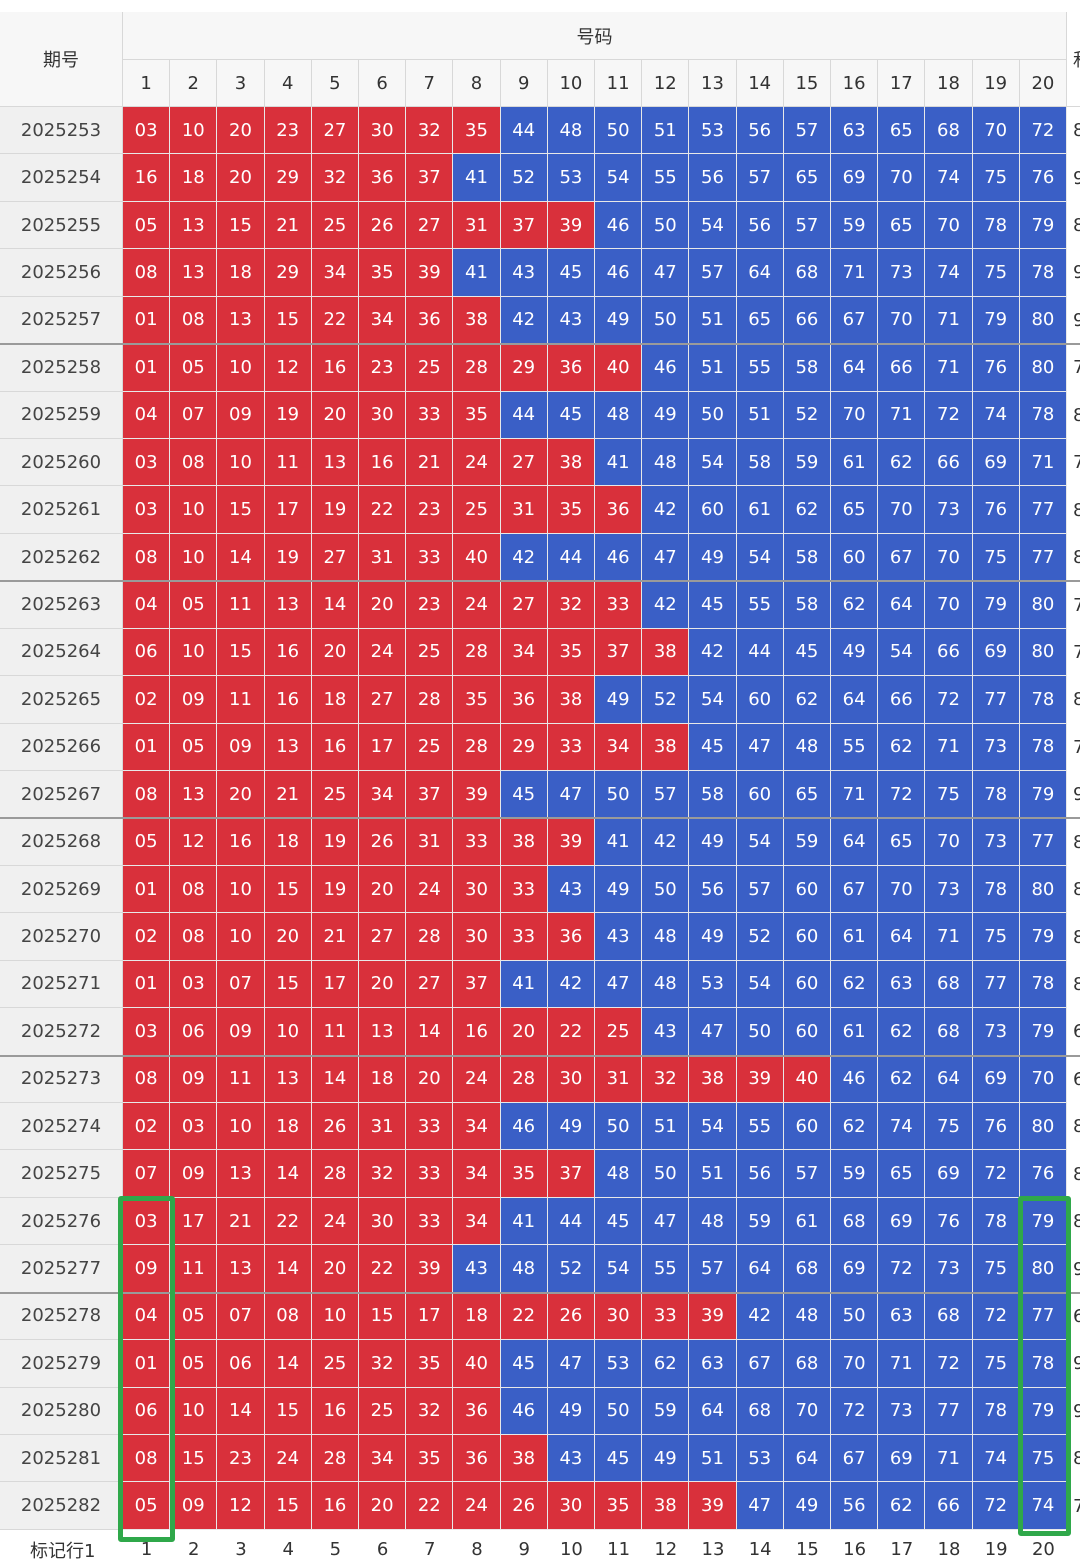  Describe the element at coordinates (760, 320) in the screenshot. I see `number-cell: 65` at that location.